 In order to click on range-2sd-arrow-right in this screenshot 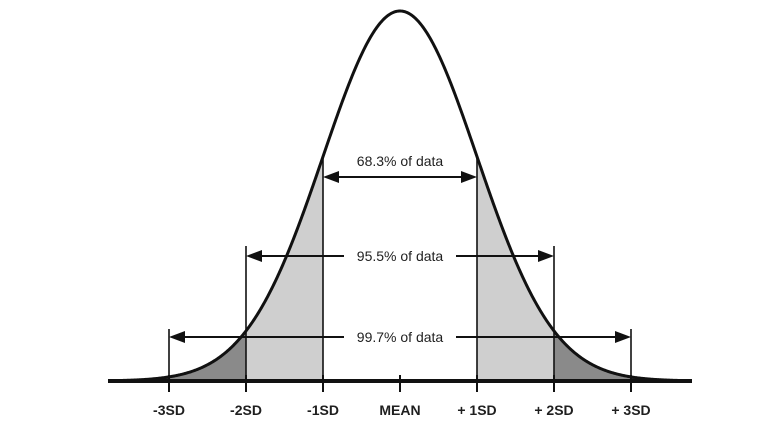, I will do `click(546, 256)`.